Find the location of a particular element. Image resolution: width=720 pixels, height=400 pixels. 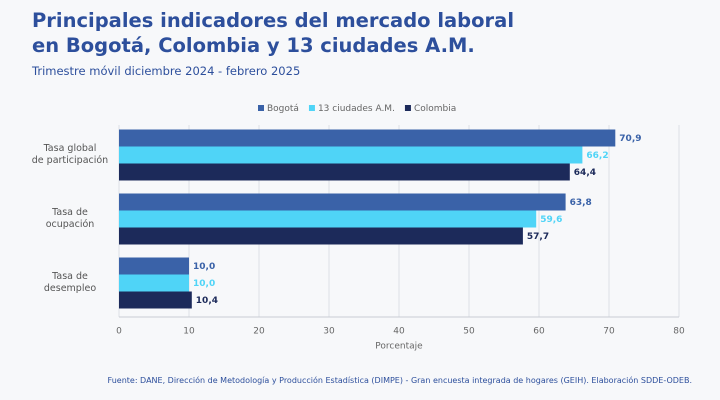

x-axis-label: Porcentaje is located at coordinates (399, 347).